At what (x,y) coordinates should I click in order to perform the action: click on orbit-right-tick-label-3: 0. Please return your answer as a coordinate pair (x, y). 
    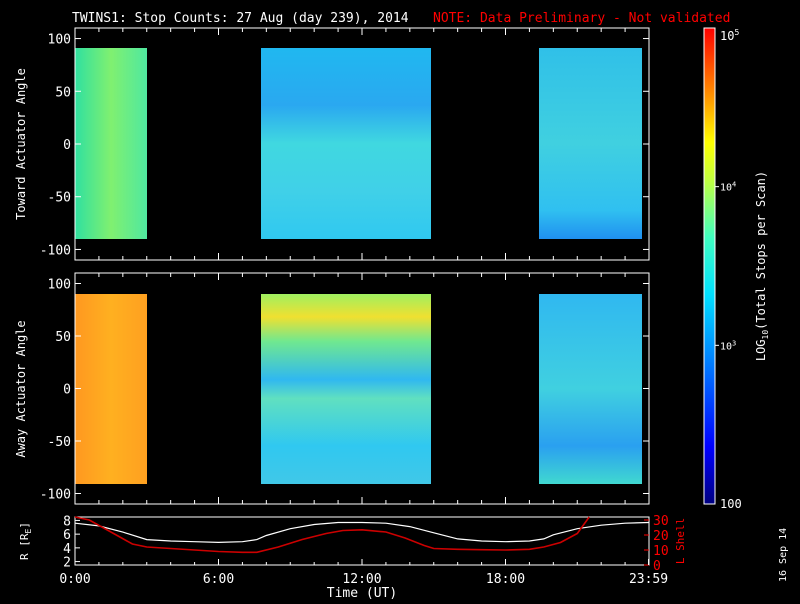
    Looking at the image, I should click on (657, 566).